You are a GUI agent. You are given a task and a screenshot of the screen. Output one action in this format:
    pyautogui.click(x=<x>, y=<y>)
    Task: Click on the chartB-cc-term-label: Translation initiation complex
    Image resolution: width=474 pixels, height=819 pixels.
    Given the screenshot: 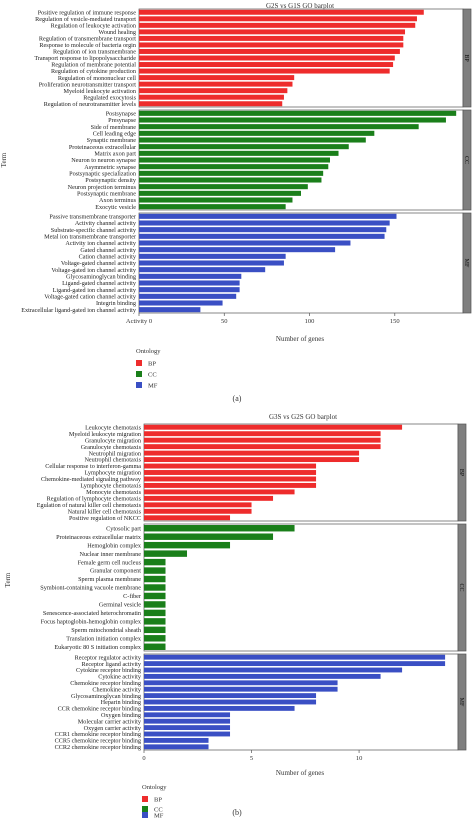 What is the action you would take?
    pyautogui.click(x=104, y=638)
    